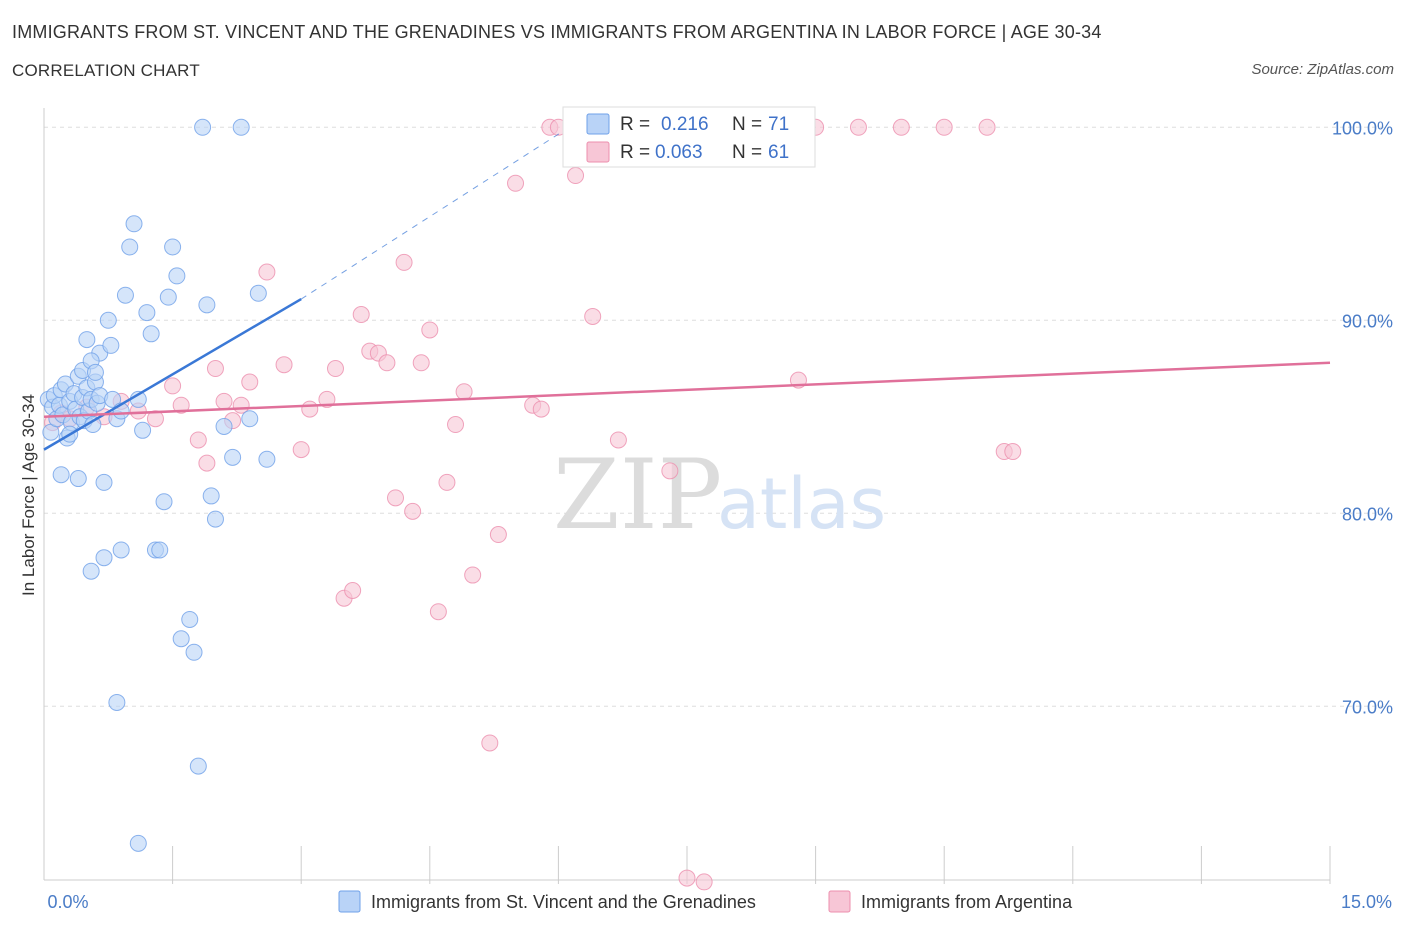  I want to click on x-tick-labels: 0.0% 15.0%, so click(719, 902).